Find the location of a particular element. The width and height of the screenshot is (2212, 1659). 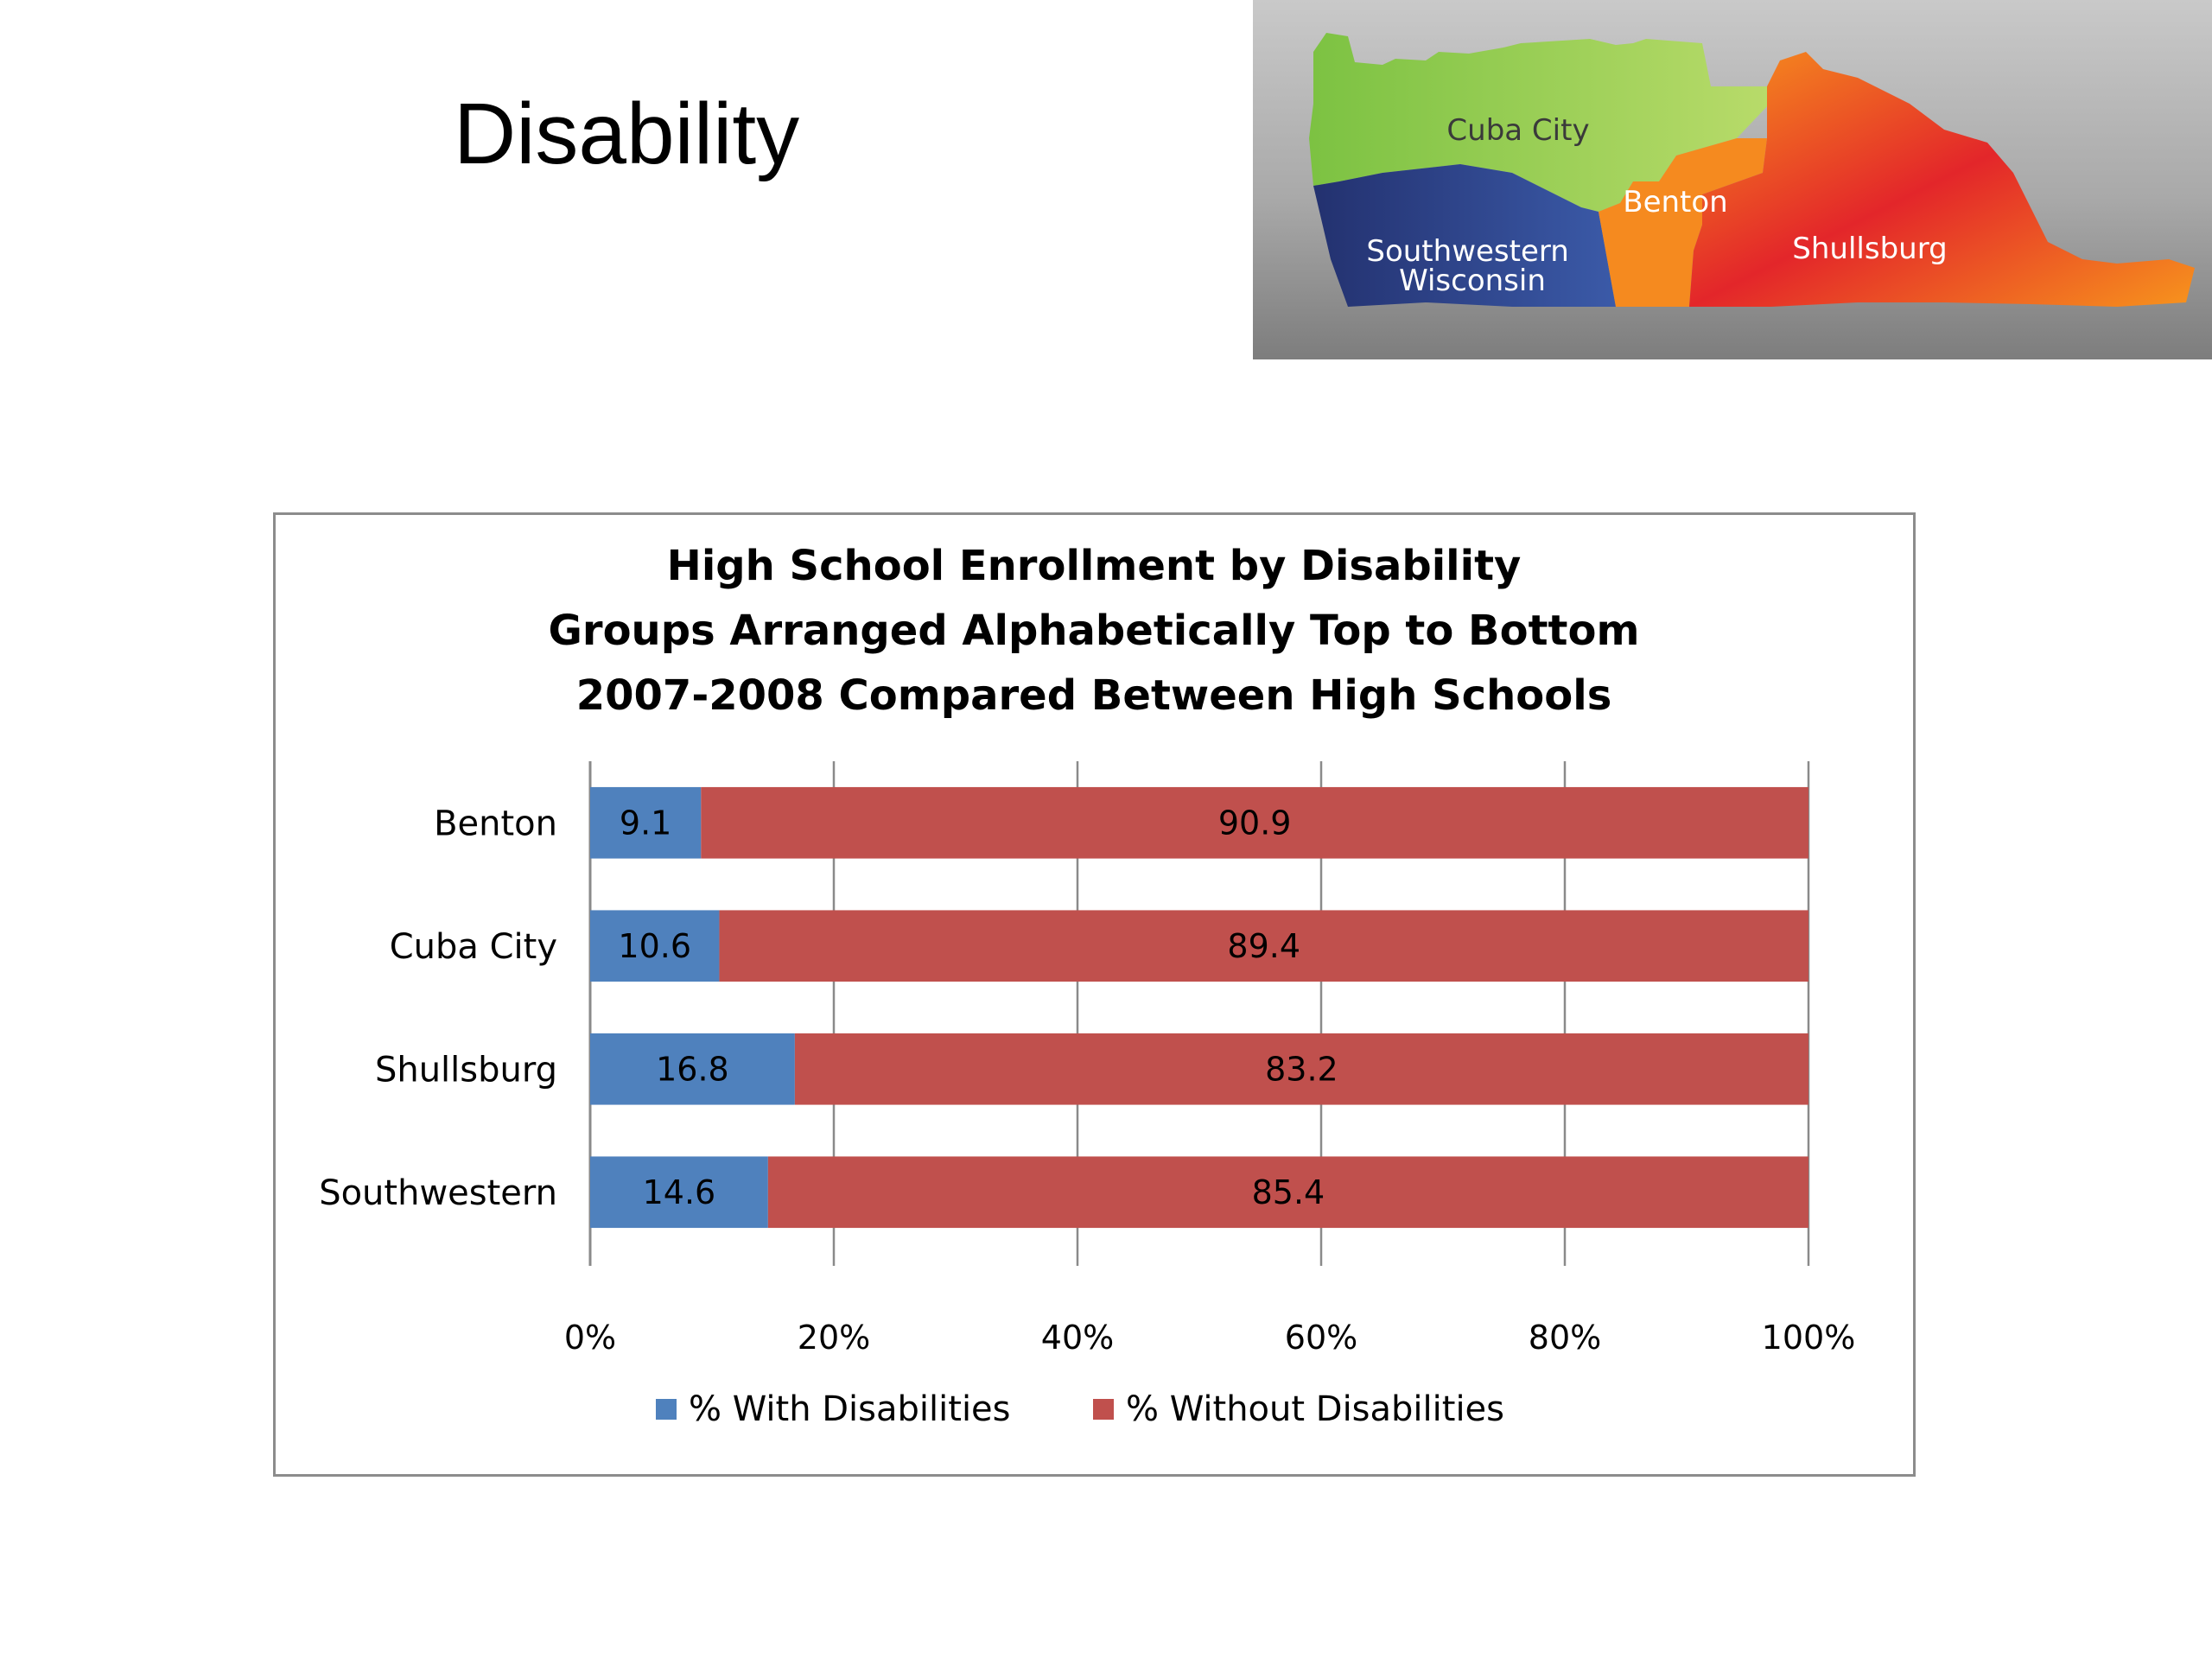

map-region-cuba-city is located at coordinates (1539, 123).